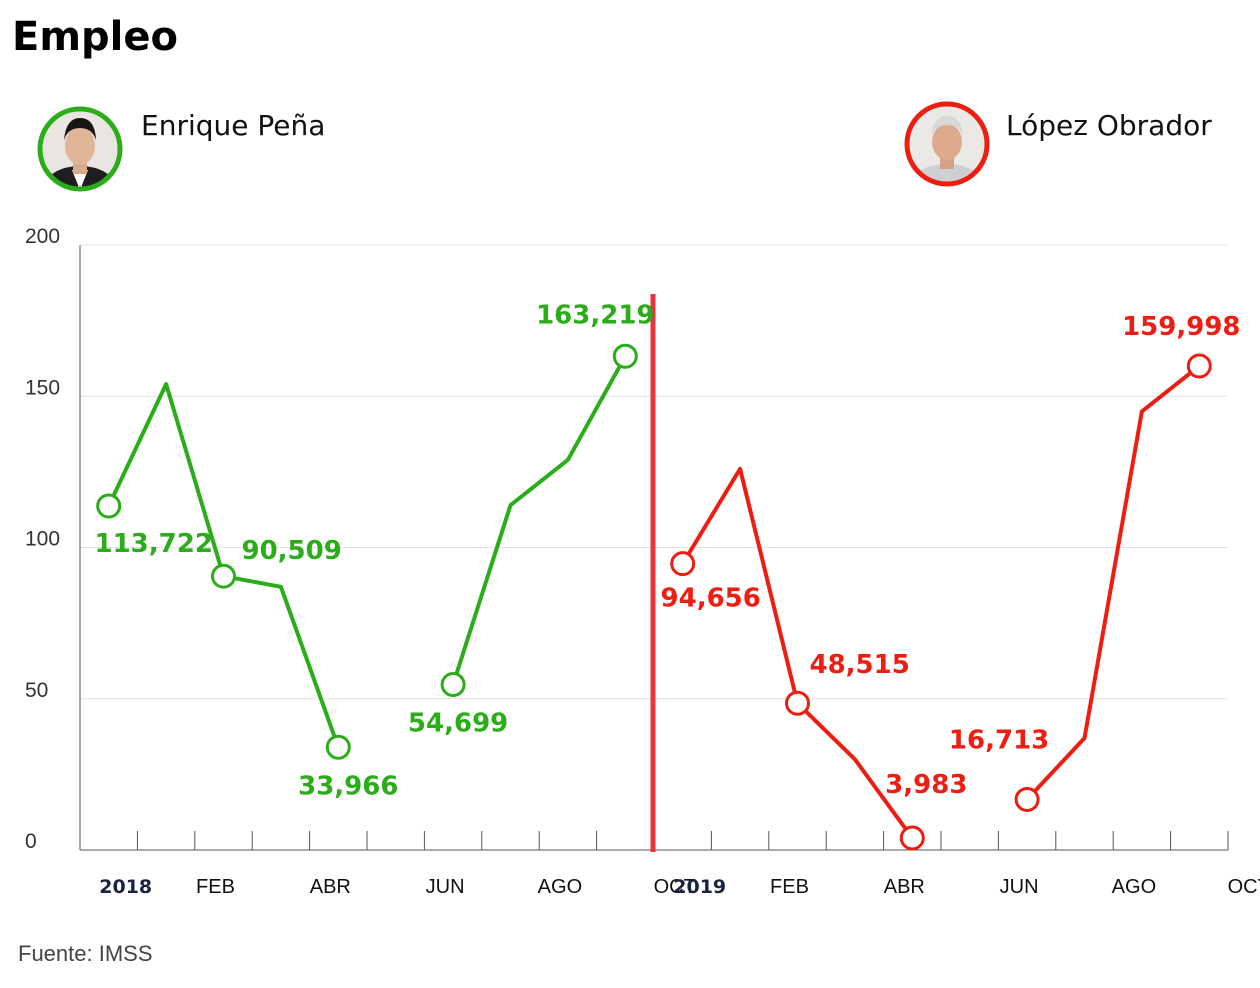 This screenshot has height=988, width=1260. I want to click on data-label: 48,515, so click(860, 665).